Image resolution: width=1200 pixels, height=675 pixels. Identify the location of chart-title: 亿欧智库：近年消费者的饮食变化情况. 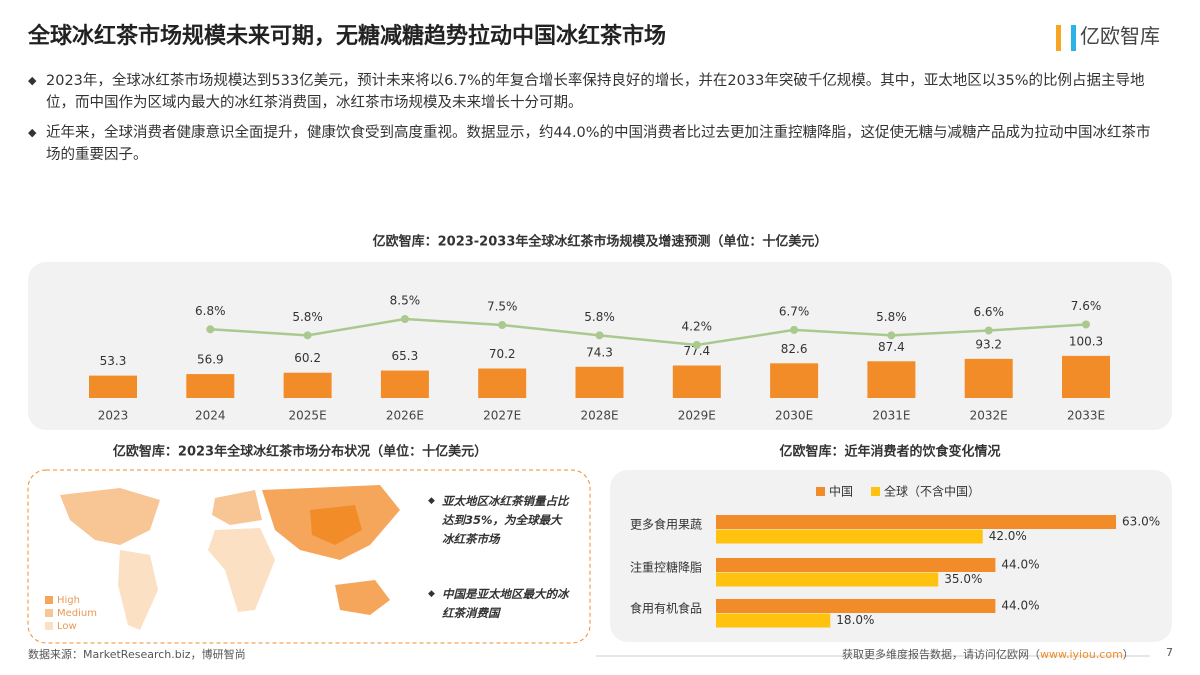
(889, 452).